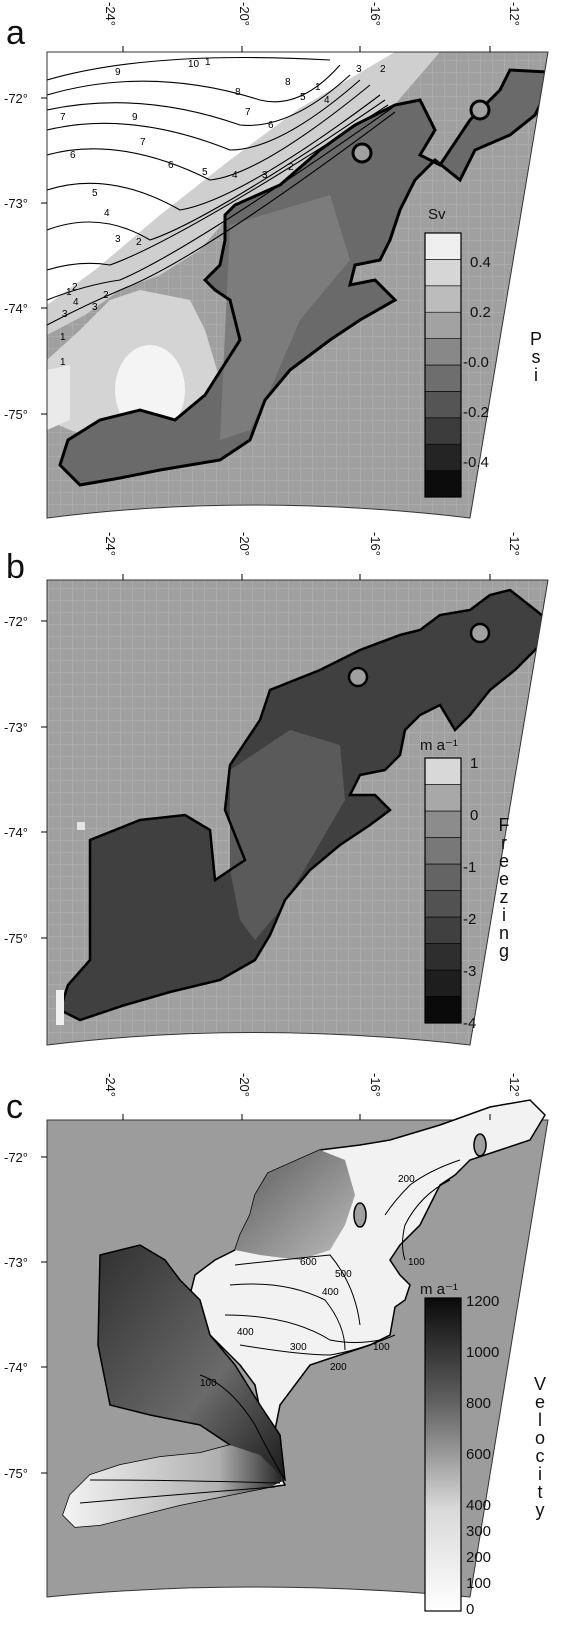 The image size is (570, 1628). Describe the element at coordinates (208, 1383) in the screenshot. I see `contour-label: 100` at that location.